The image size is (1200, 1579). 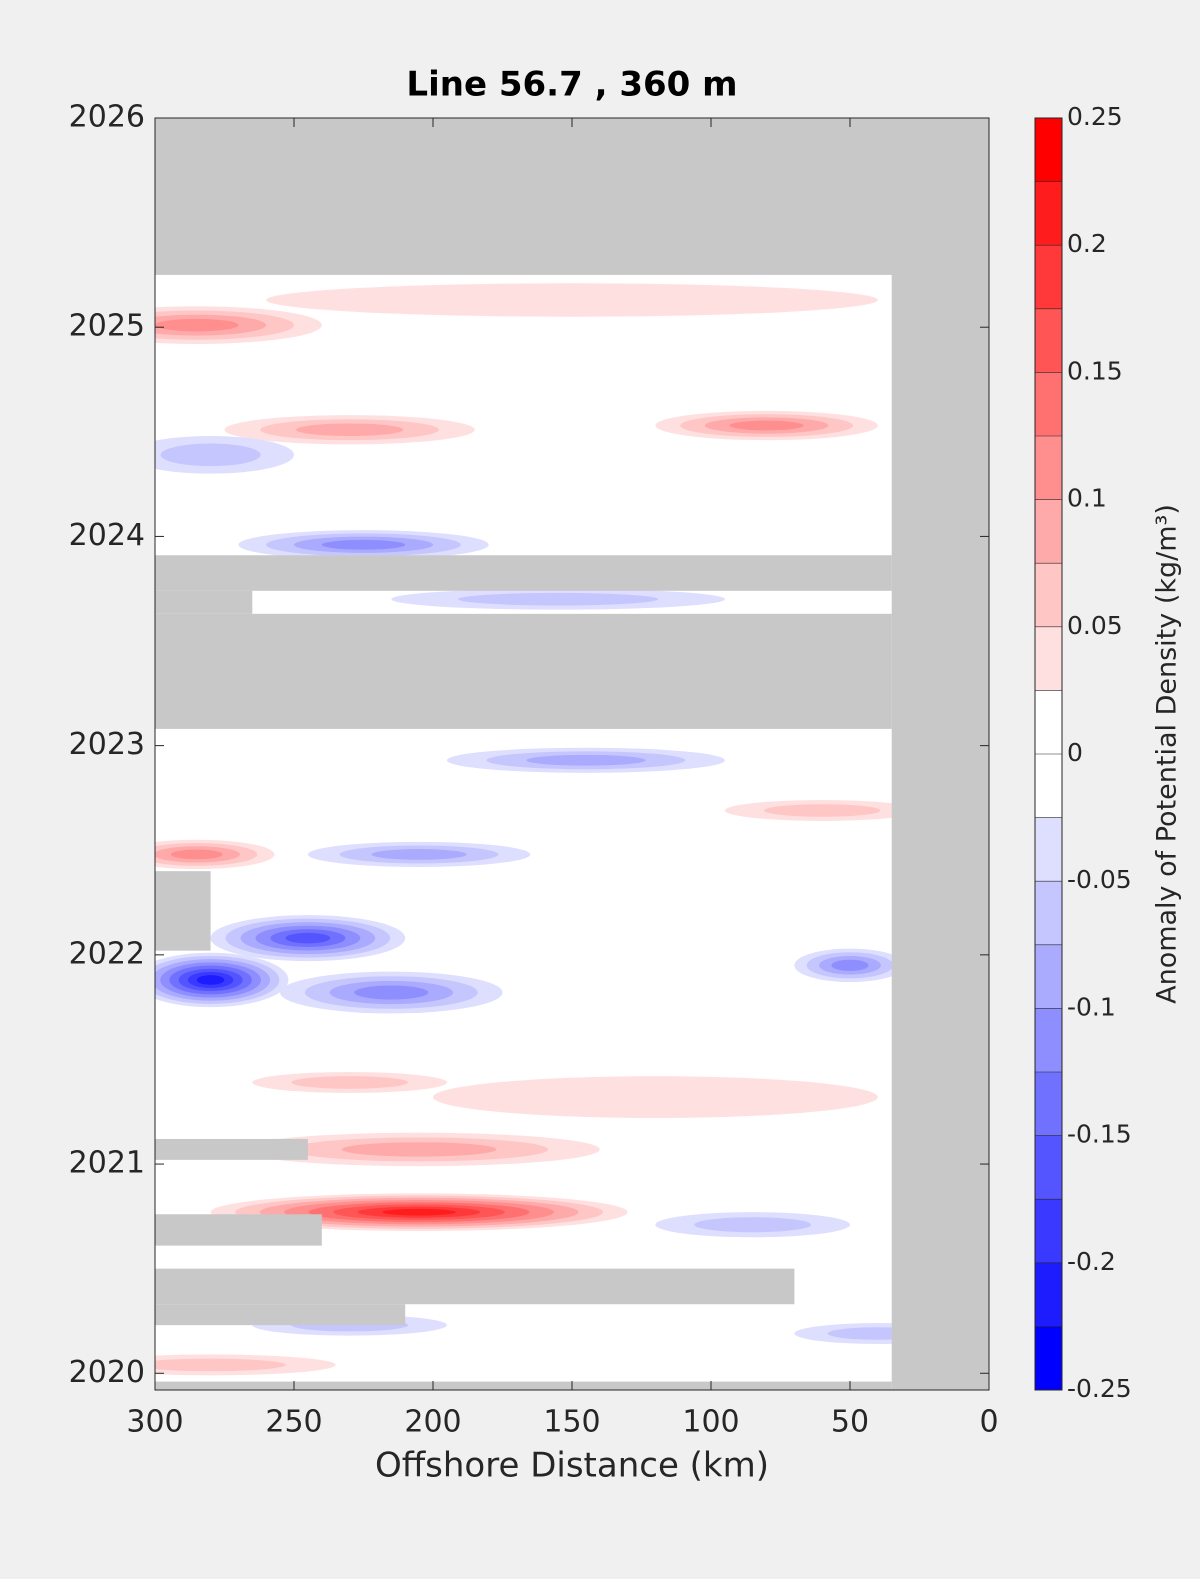 What do you see at coordinates (988, 1422) in the screenshot?
I see `x-tick-label: 0` at bounding box center [988, 1422].